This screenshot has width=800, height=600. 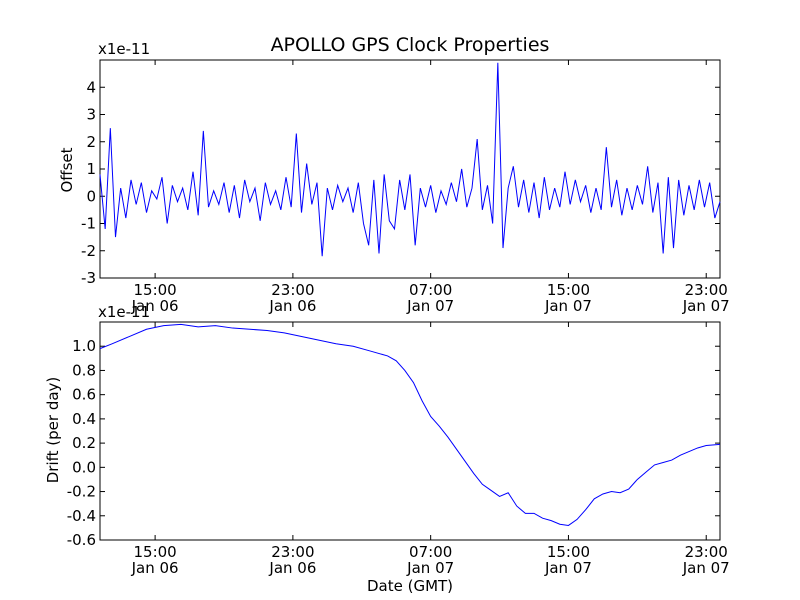 What do you see at coordinates (430, 552) in the screenshot?
I see `drift-x-tick-label: 07:00` at bounding box center [430, 552].